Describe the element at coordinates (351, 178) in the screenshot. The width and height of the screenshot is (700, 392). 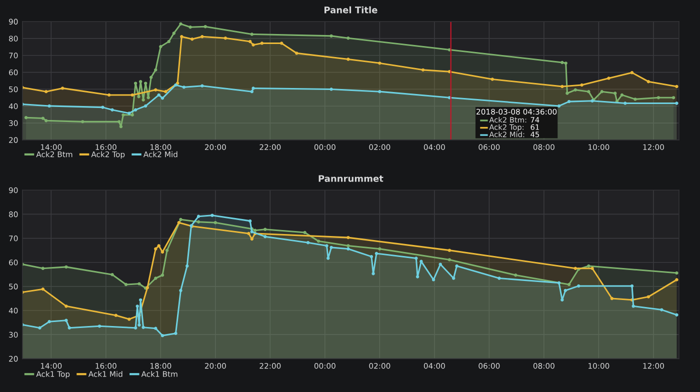
I see `chart-title: Pannrummet` at that location.